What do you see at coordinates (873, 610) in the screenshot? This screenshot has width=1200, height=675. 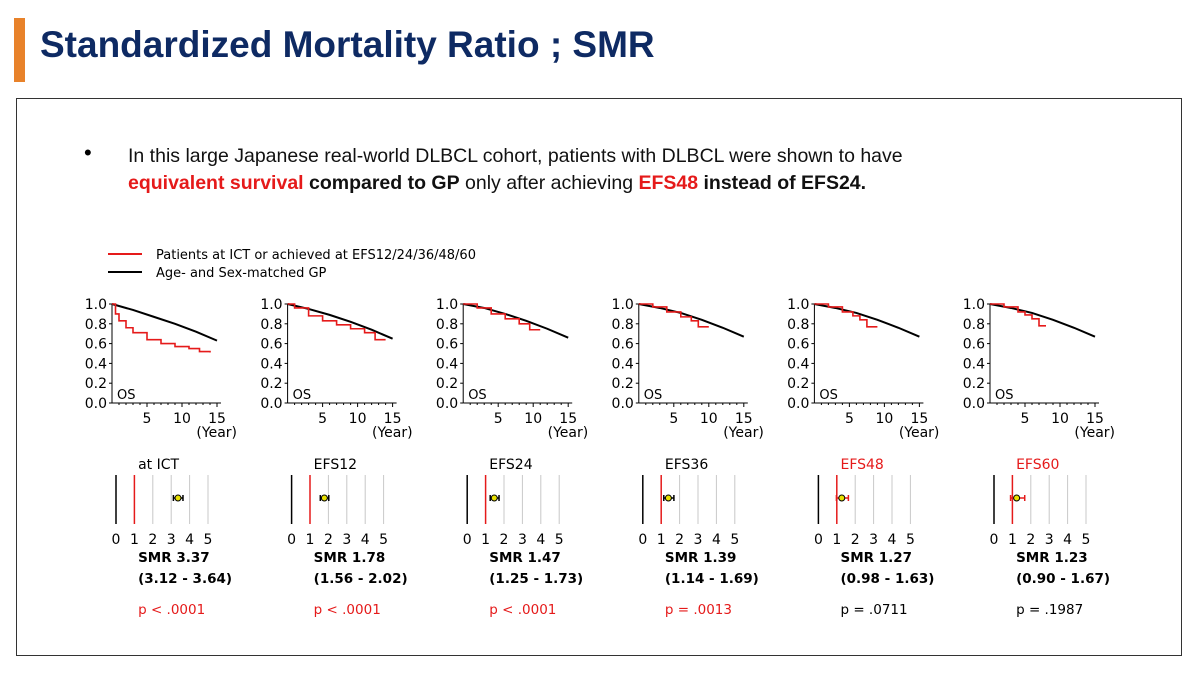 I see `p-value-label: p = .0711` at bounding box center [873, 610].